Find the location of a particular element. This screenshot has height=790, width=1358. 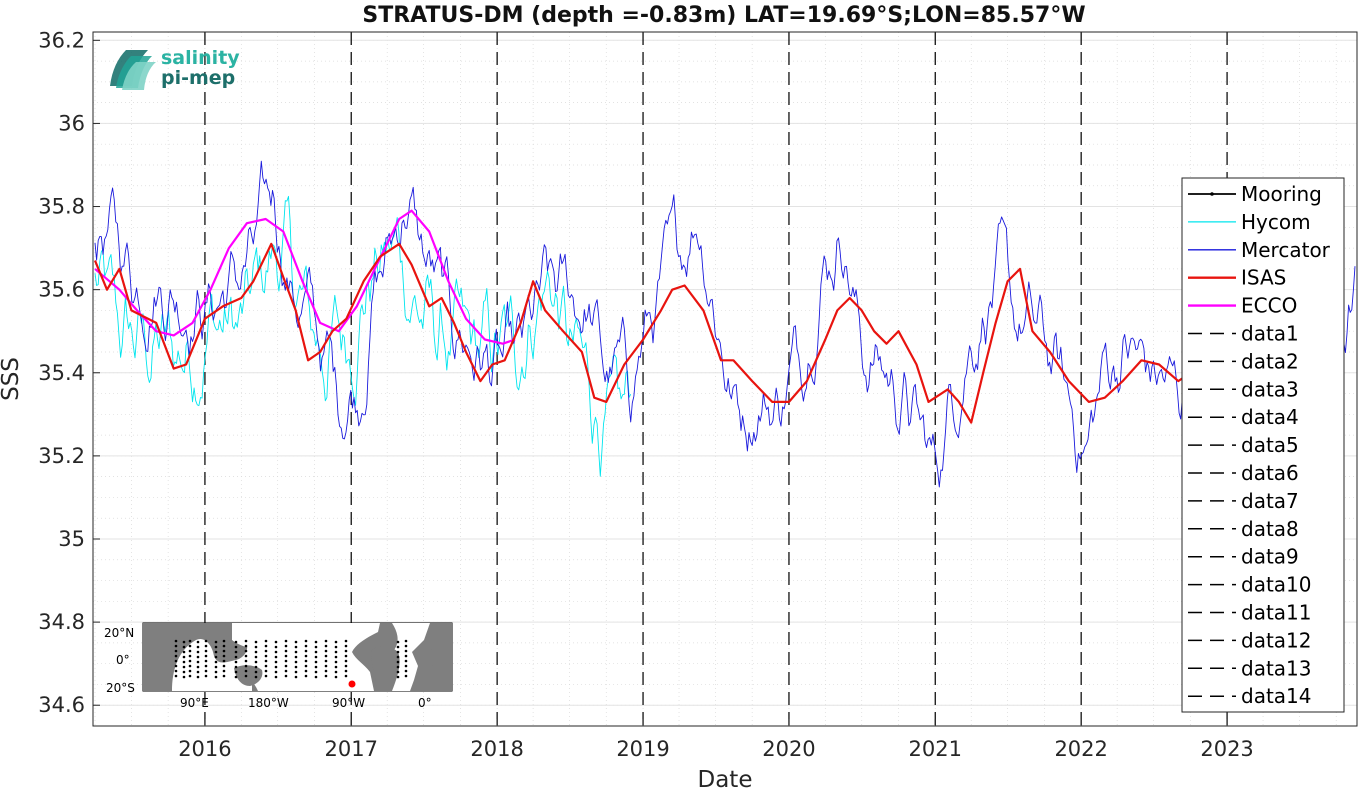

legend-entry-data14: data14 is located at coordinates (1250, 696).